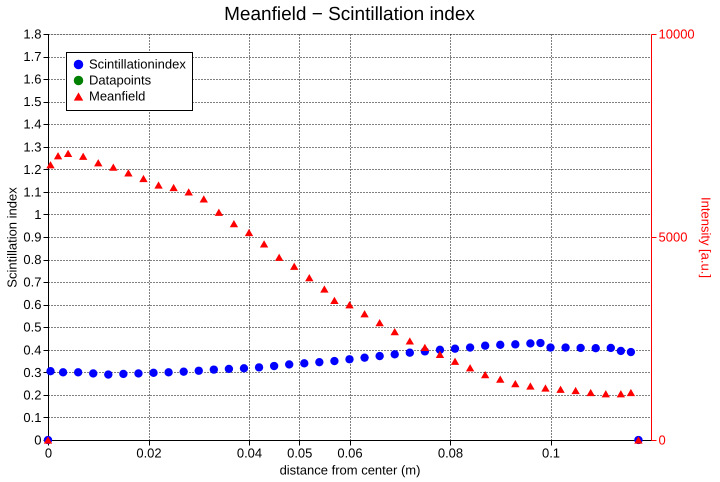 The height and width of the screenshot is (482, 720). I want to click on x-axis-title: distance from center (m), so click(350, 470).